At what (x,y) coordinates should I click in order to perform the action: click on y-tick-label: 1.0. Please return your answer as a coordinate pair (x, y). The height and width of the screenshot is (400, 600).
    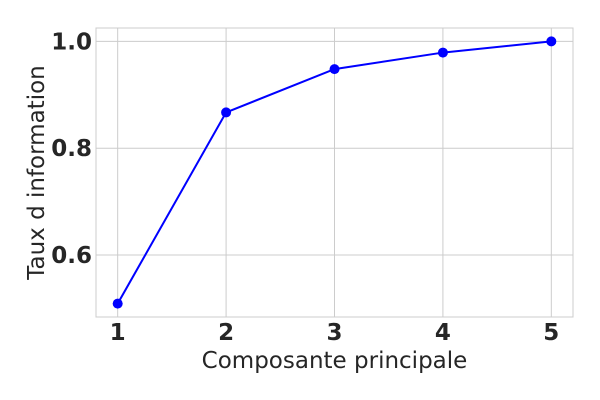
    Looking at the image, I should click on (71, 42).